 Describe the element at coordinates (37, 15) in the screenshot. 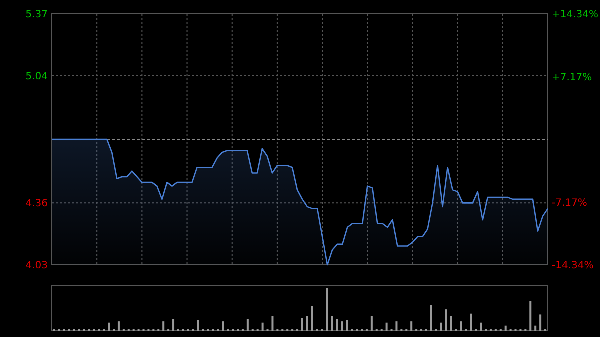

I see `y-tick-label: 5.37` at that location.